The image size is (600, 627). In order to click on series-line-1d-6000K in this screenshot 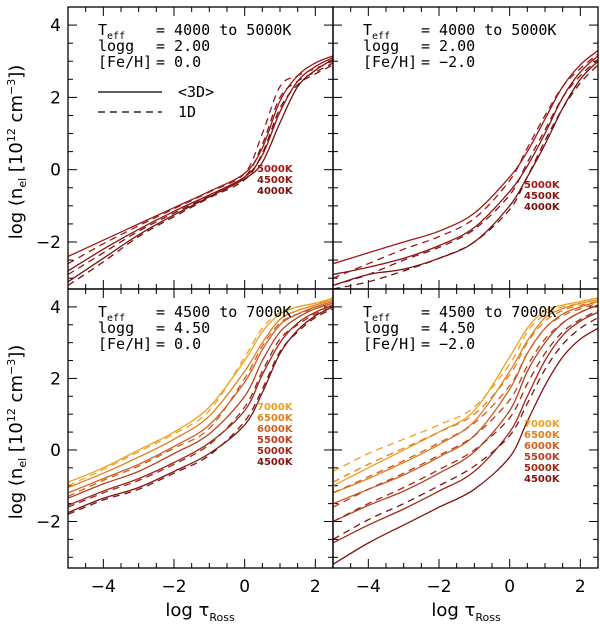, I will do `click(465, 398)`.